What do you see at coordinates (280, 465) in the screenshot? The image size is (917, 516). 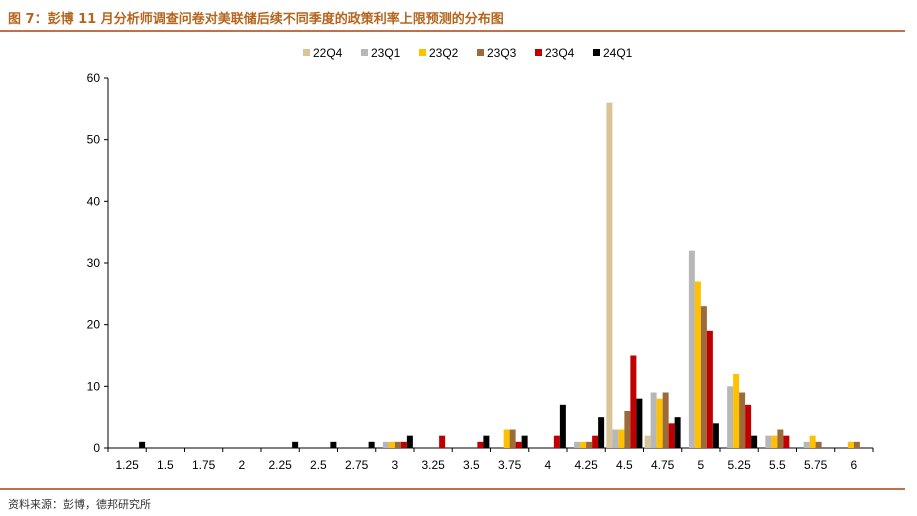 I see `x-tick-label: 2.25` at bounding box center [280, 465].